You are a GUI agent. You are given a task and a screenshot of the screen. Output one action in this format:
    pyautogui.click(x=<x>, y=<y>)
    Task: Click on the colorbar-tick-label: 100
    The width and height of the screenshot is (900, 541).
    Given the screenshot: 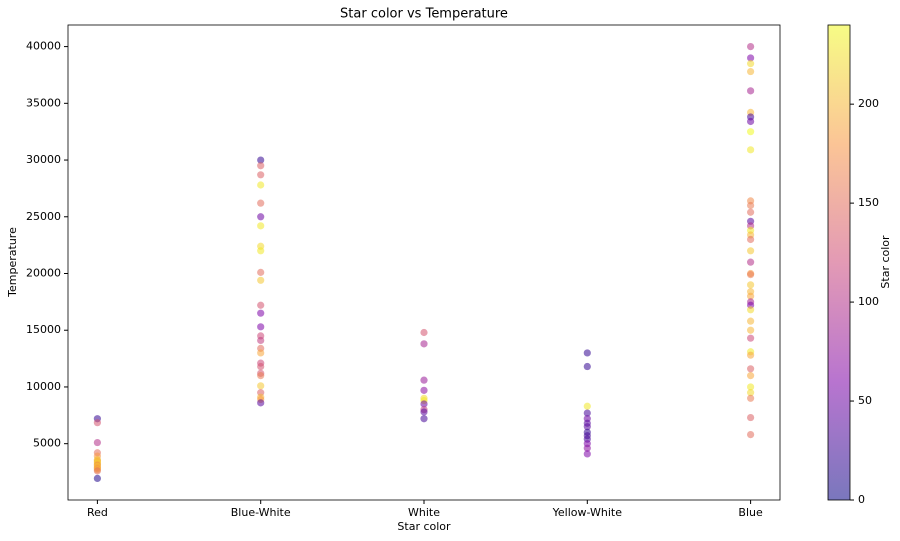 What is the action you would take?
    pyautogui.click(x=868, y=301)
    